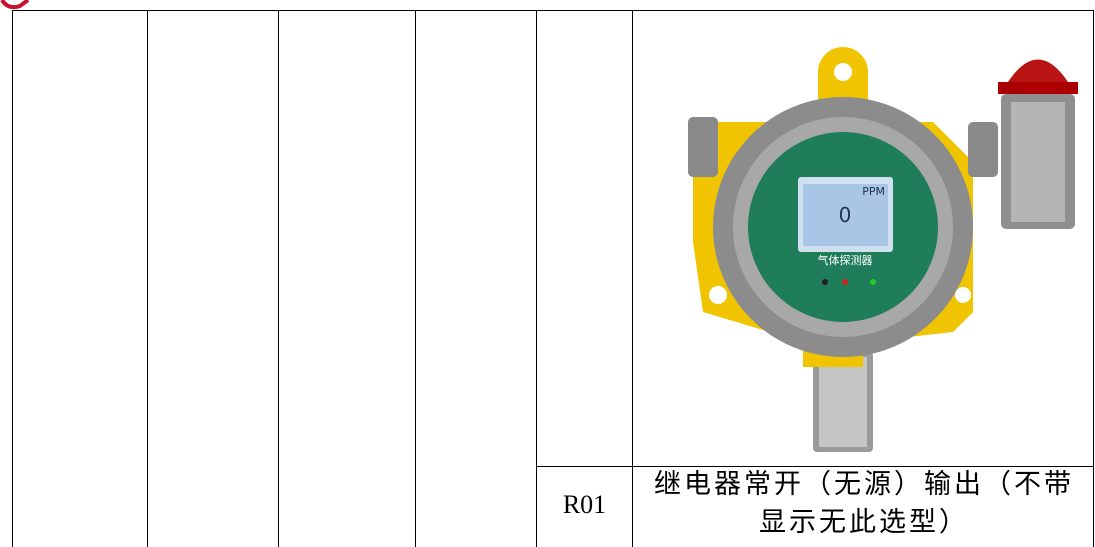 Image resolution: width=1095 pixels, height=547 pixels. What do you see at coordinates (864, 503) in the screenshot?
I see `option-description: 继电器常开（无源）输出（不带显示无此选型）` at bounding box center [864, 503].